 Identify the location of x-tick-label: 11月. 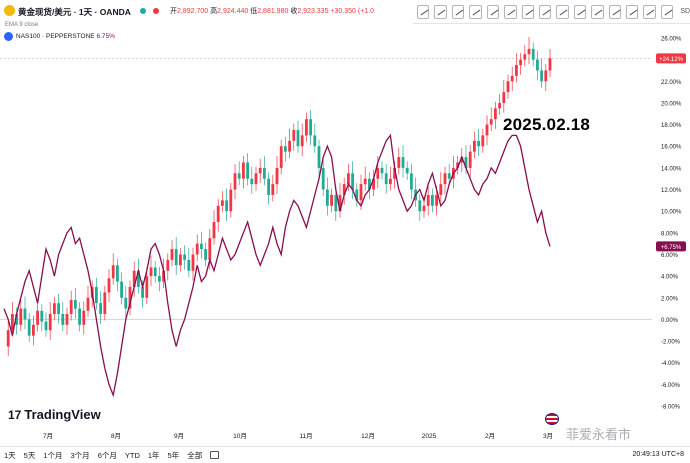
(305, 436).